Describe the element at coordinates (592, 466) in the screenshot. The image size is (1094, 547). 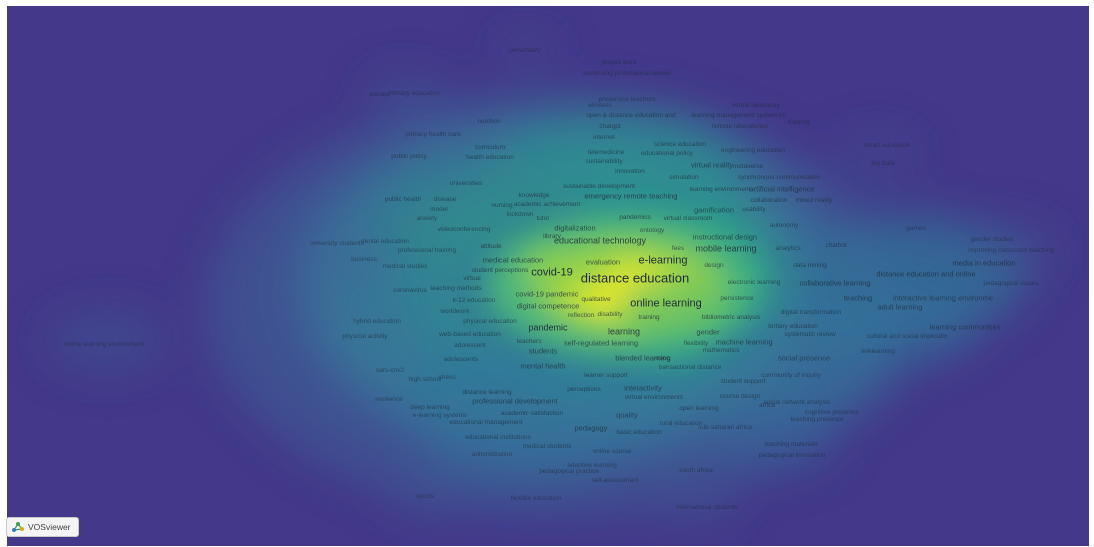
I see `keyword-adaptive-learning: adaptive learning` at that location.